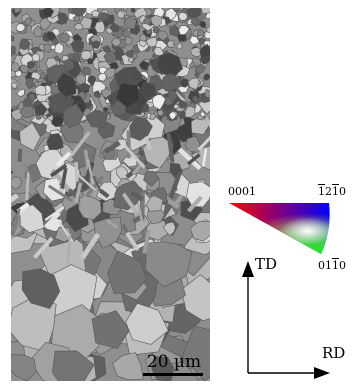 This screenshot has height=388, width=357. What do you see at coordinates (266, 264) in the screenshot?
I see `axis-label-td: TD` at bounding box center [266, 264].